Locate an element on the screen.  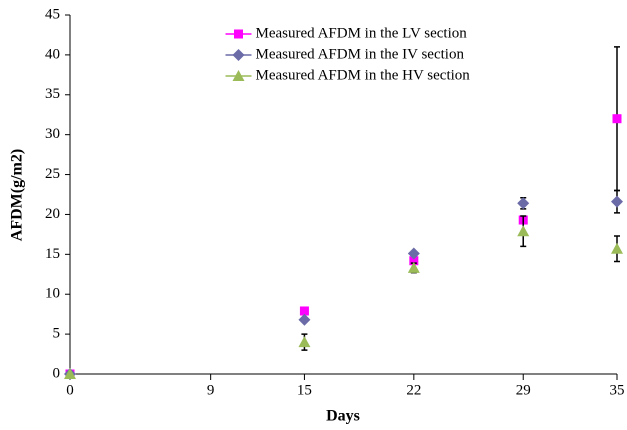
x-tick-label: 0 is located at coordinates (70, 390).